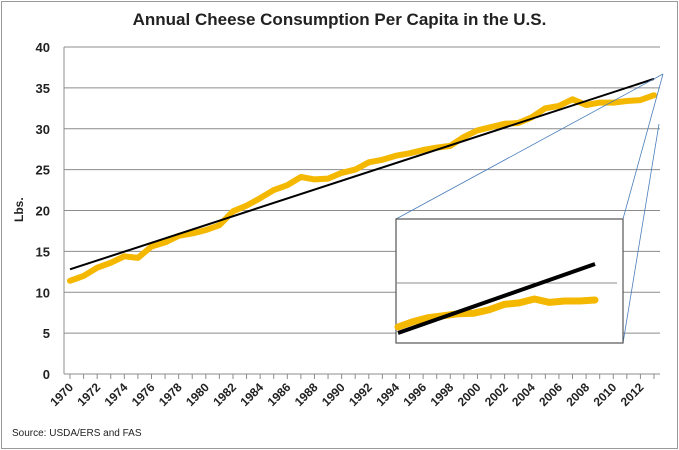 This screenshot has width=679, height=450. I want to click on x-tick-label: 1986, so click(279, 394).